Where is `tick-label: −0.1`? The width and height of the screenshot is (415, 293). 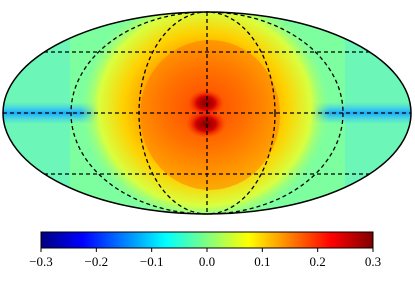 tick-label: −0.1 is located at coordinates (152, 261).